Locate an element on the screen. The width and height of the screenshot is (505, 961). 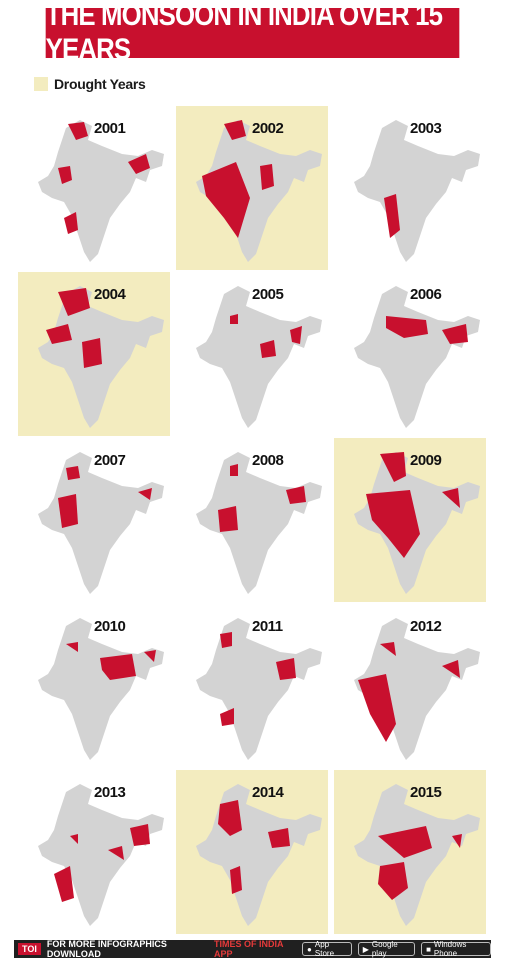
map-cell-2001: 2001 is located at coordinates (94, 188).